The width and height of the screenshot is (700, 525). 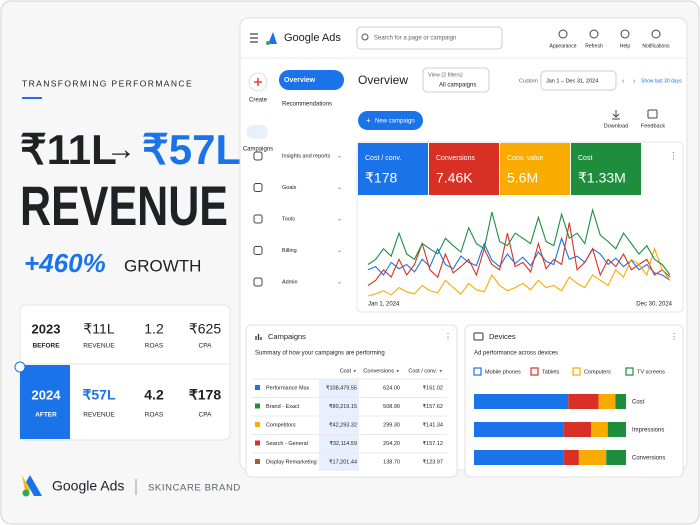 What do you see at coordinates (341, 387) in the screenshot?
I see `cell: ₹108,479.55` at bounding box center [341, 387].